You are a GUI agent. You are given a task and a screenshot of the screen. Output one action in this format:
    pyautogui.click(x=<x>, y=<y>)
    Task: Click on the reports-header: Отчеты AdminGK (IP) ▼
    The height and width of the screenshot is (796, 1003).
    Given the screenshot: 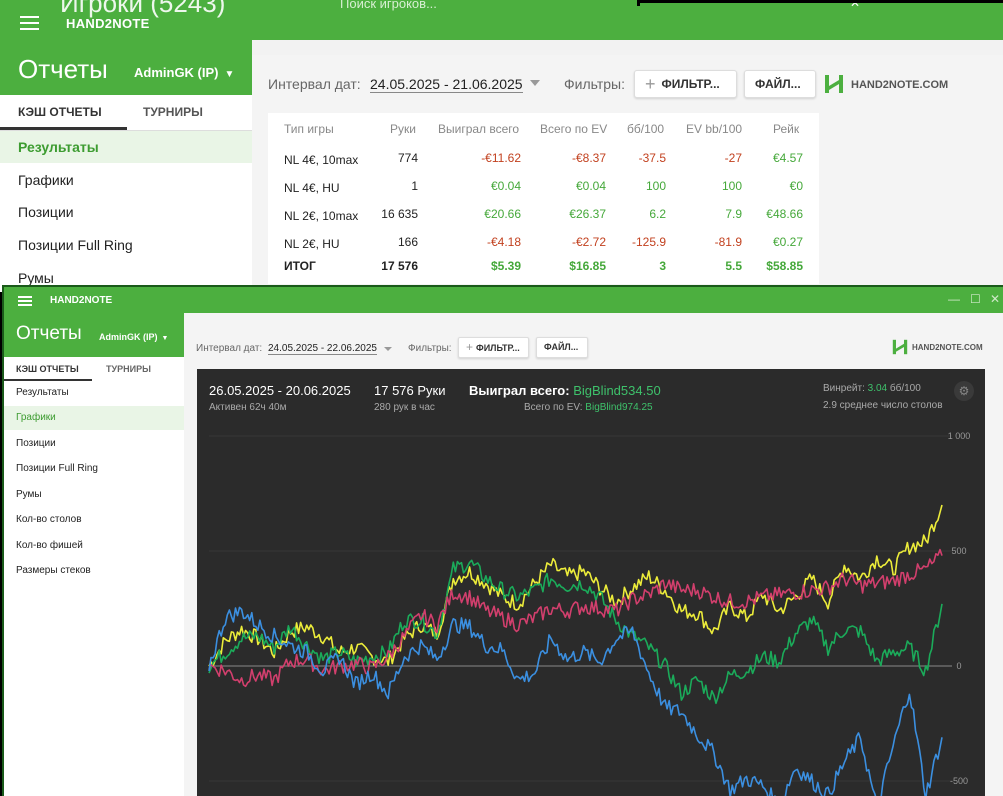 What is the action you would take?
    pyautogui.click(x=94, y=335)
    